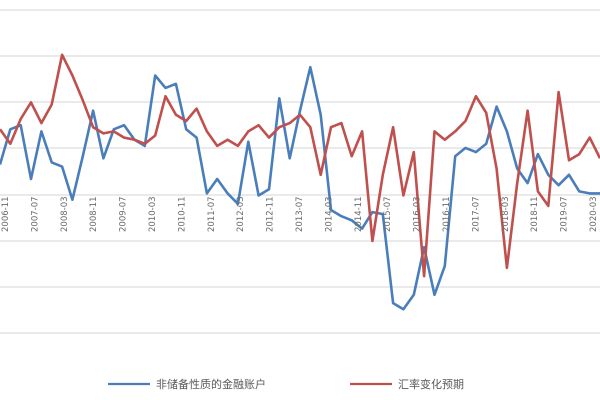  Describe the element at coordinates (211, 384) in the screenshot. I see `legend-label-financial-account: 非储备性质的金融账户` at that location.